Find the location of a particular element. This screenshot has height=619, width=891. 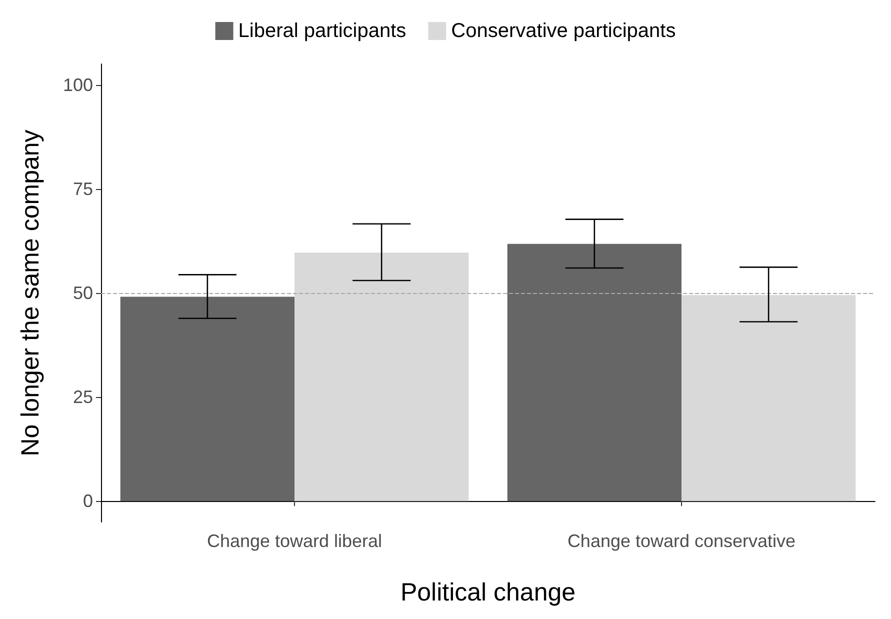

y-tick-label: 50 is located at coordinates (82, 293).